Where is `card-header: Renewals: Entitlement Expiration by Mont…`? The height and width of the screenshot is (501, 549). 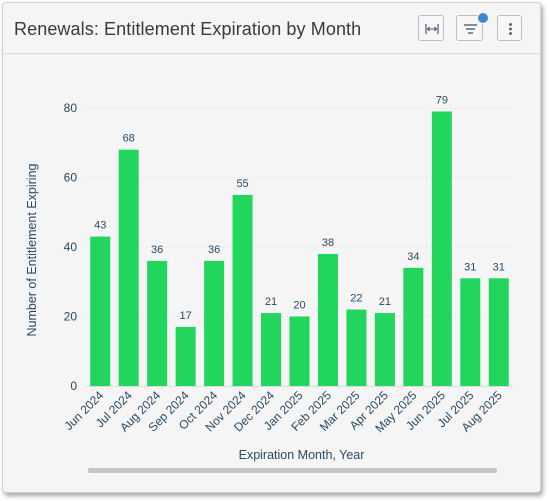
card-header: Renewals: Entitlement Expiration by Mont… is located at coordinates (271, 28).